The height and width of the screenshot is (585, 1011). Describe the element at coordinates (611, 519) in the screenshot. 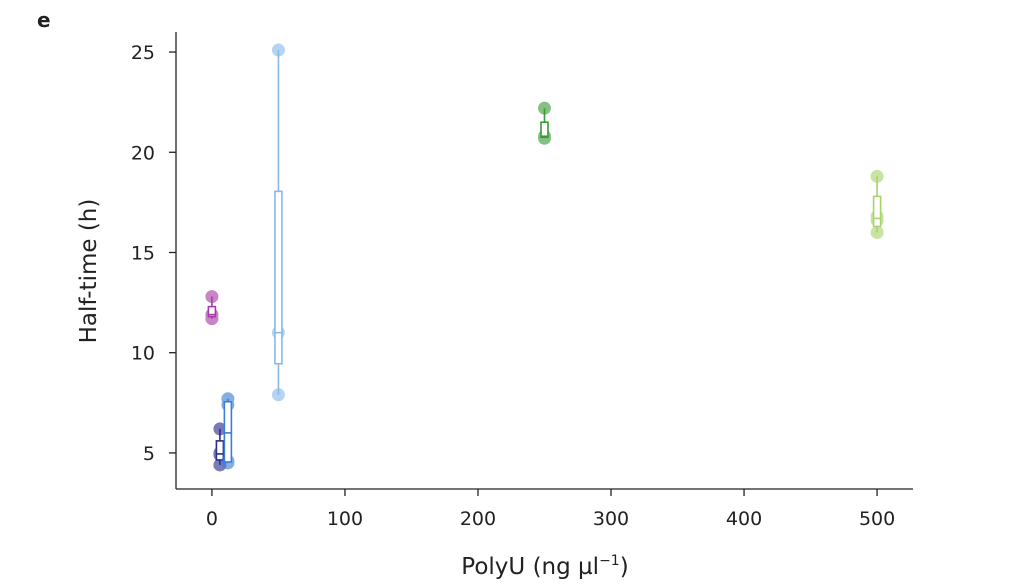

I see `x-tick-label: 300` at that location.